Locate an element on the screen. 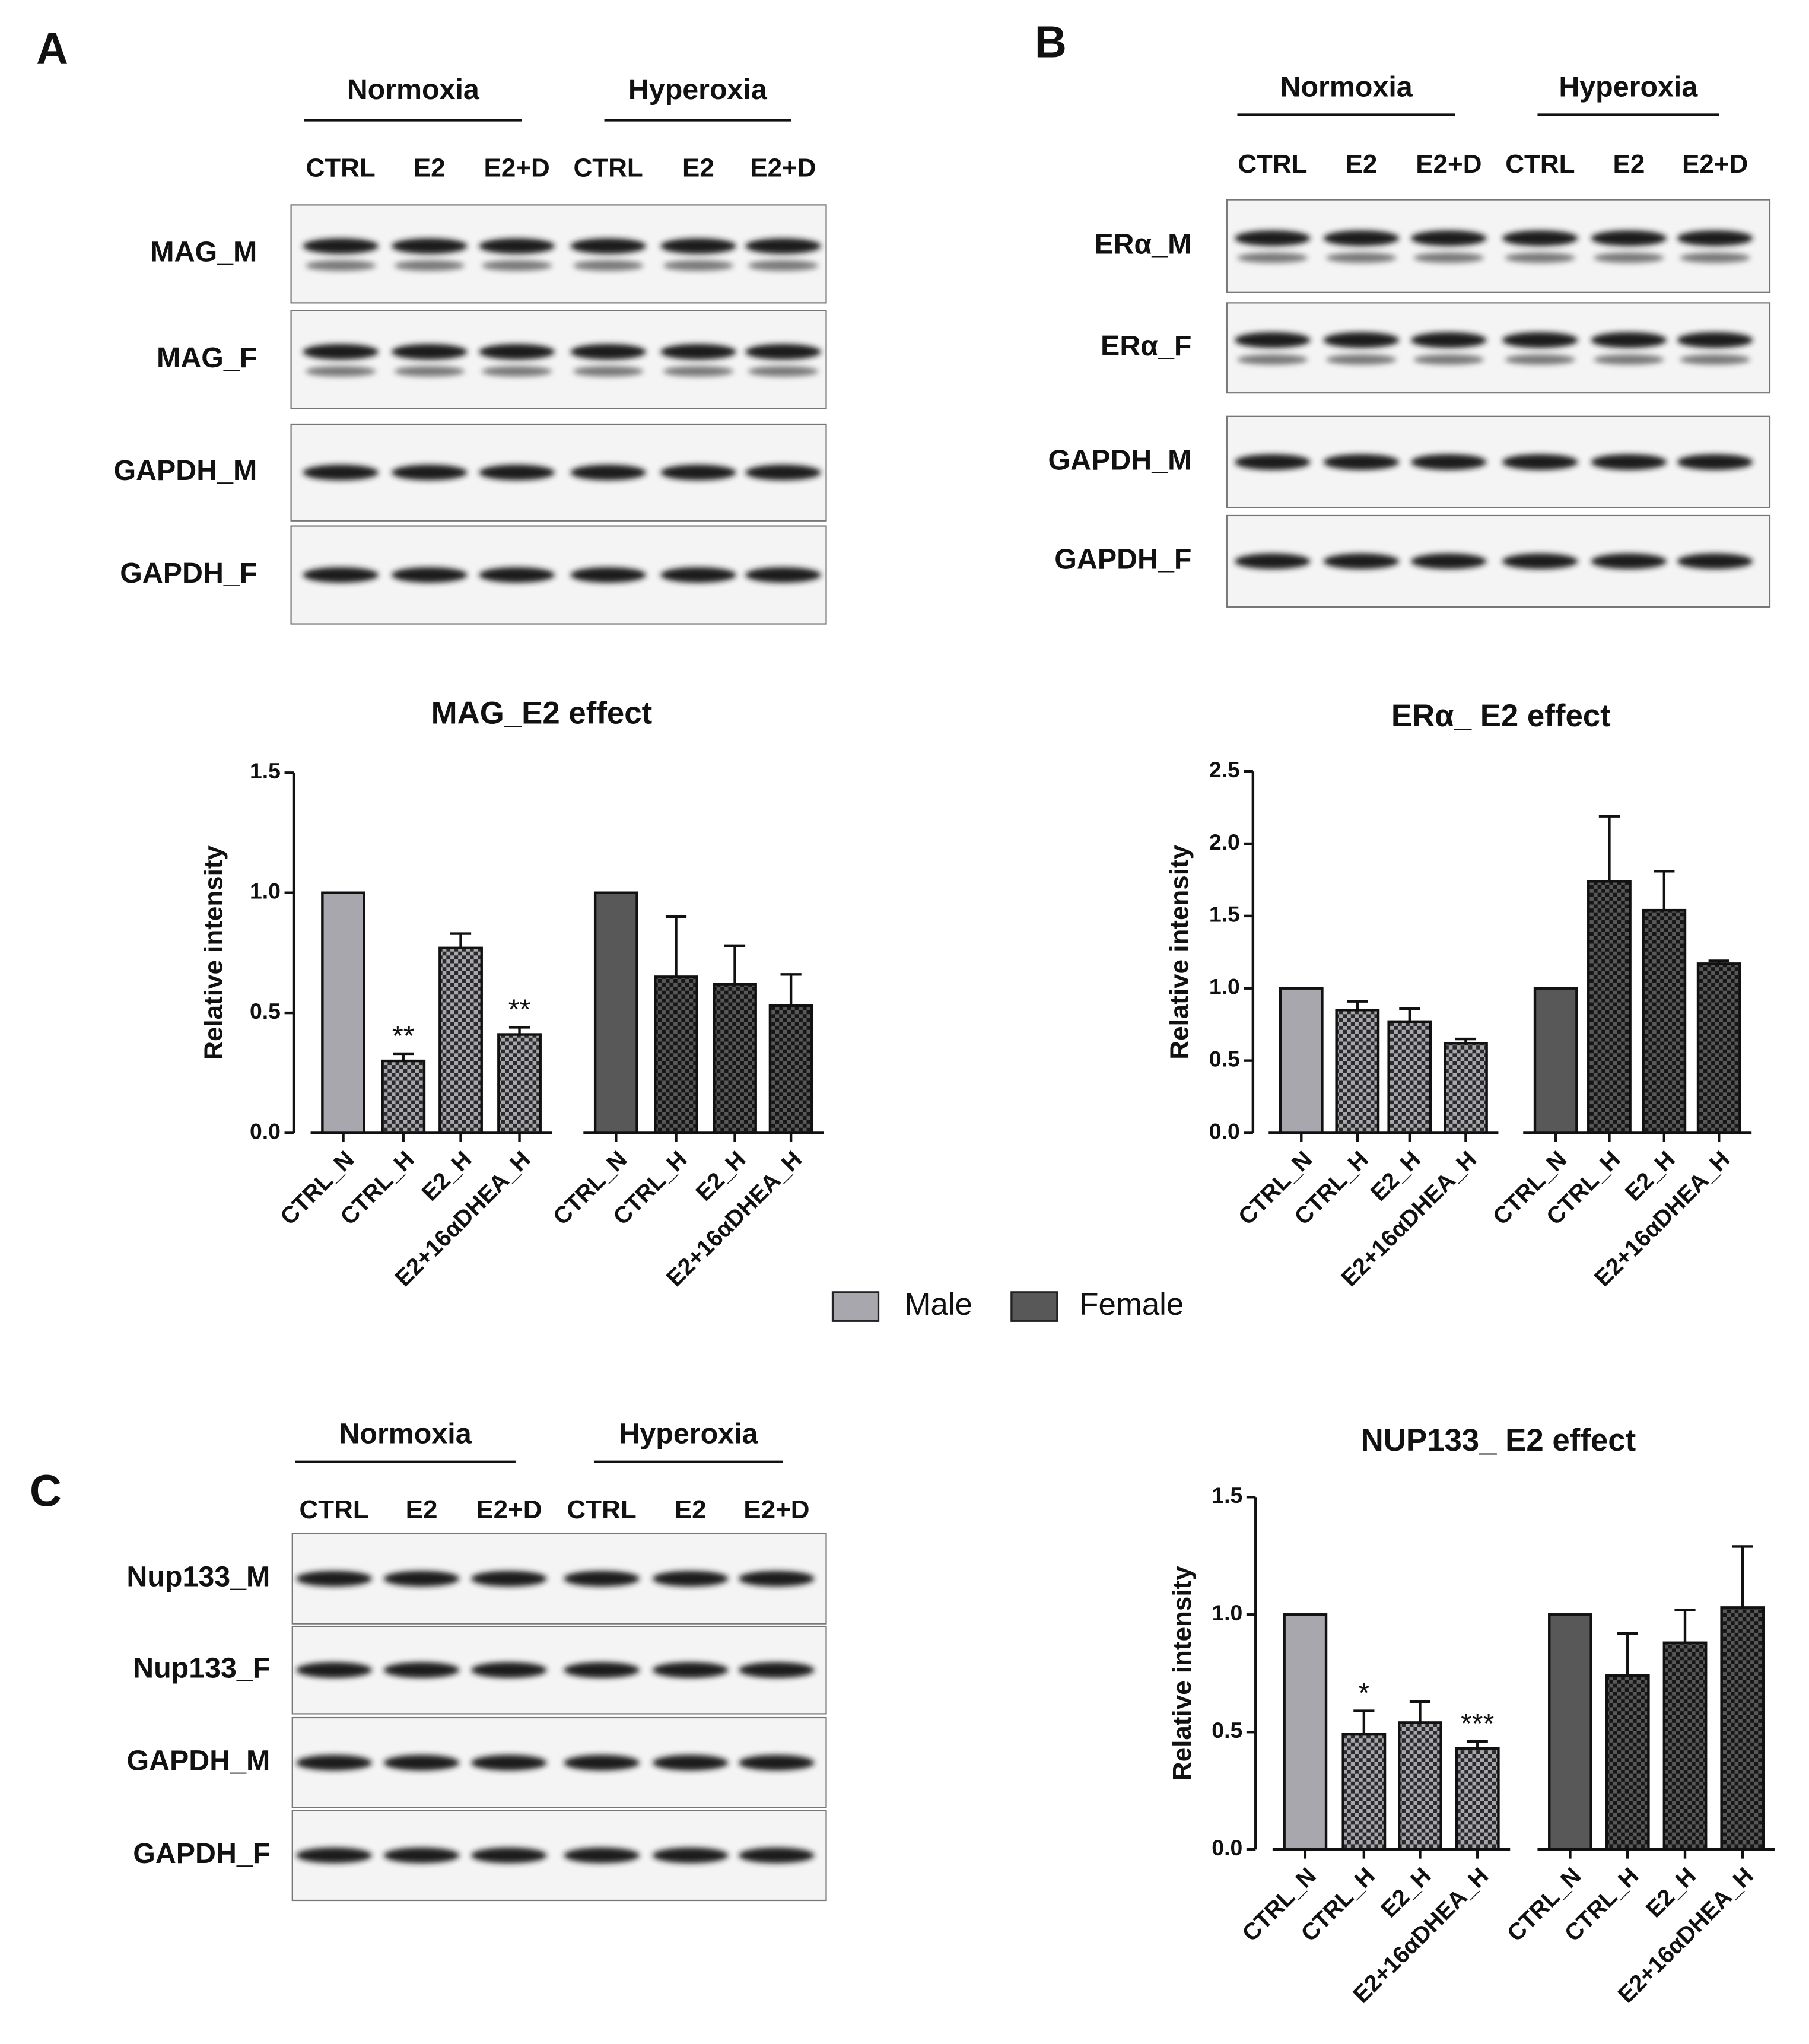 Image resolution: width=1809 pixels, height=2044 pixels. y-axis-label: Relative intensity is located at coordinates (1182, 1674).